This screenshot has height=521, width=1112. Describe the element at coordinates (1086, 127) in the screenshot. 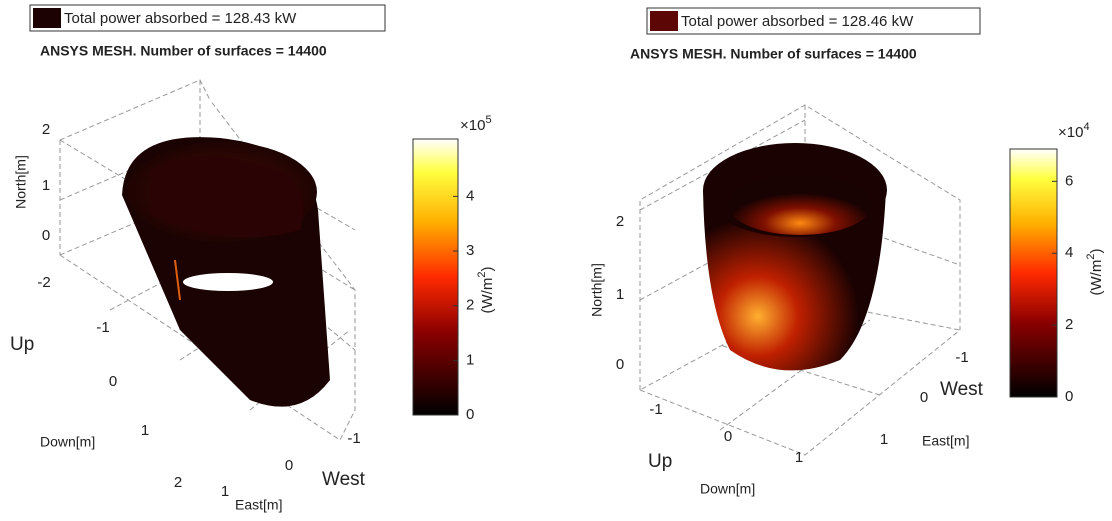

I see `colorbar-exponent-part: 4` at that location.